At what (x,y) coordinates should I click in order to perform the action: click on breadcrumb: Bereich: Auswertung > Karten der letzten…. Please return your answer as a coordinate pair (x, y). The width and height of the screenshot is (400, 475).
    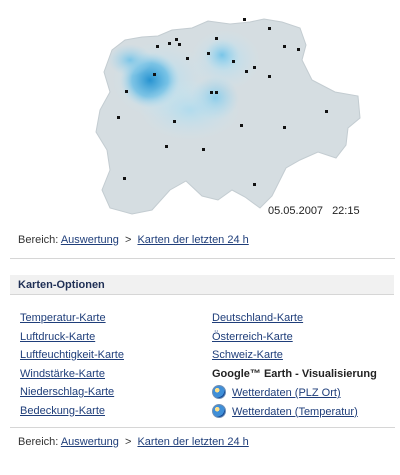
    Looking at the image, I should click on (133, 240).